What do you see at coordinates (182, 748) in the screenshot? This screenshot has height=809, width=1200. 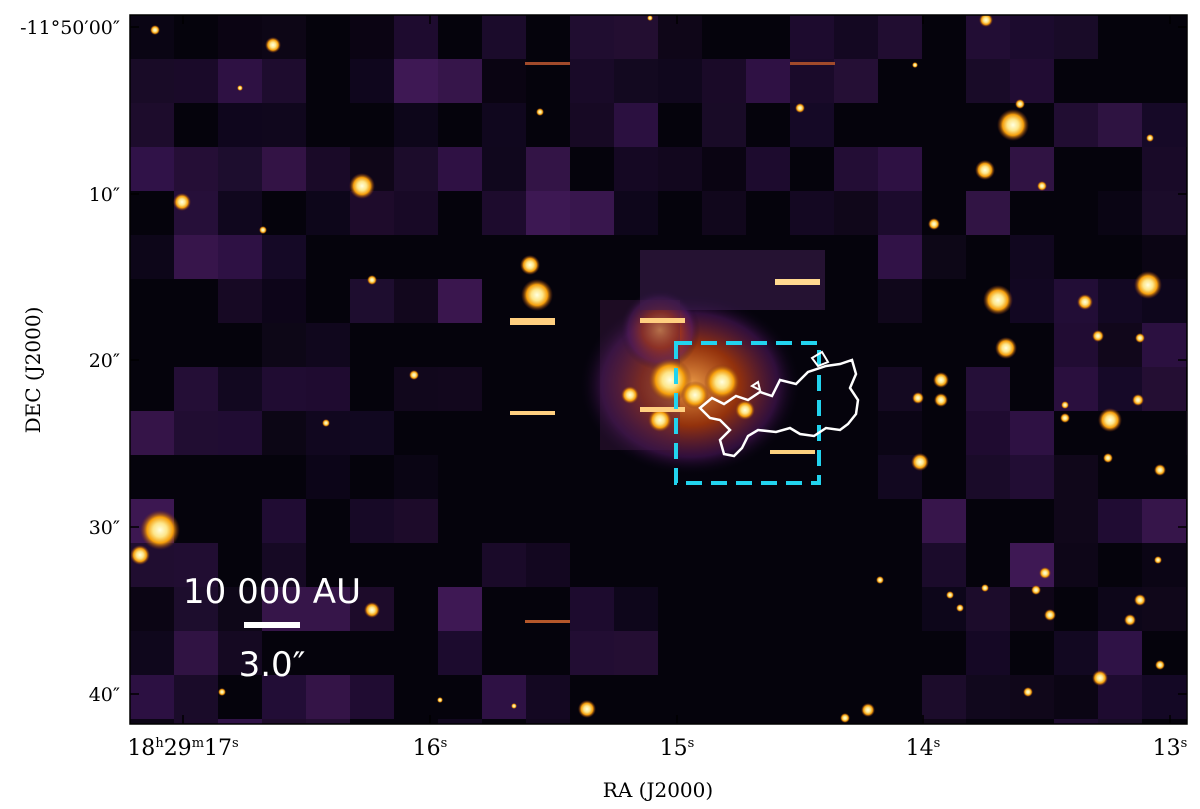 I see `x-tick-label: 18h29m17s` at bounding box center [182, 748].